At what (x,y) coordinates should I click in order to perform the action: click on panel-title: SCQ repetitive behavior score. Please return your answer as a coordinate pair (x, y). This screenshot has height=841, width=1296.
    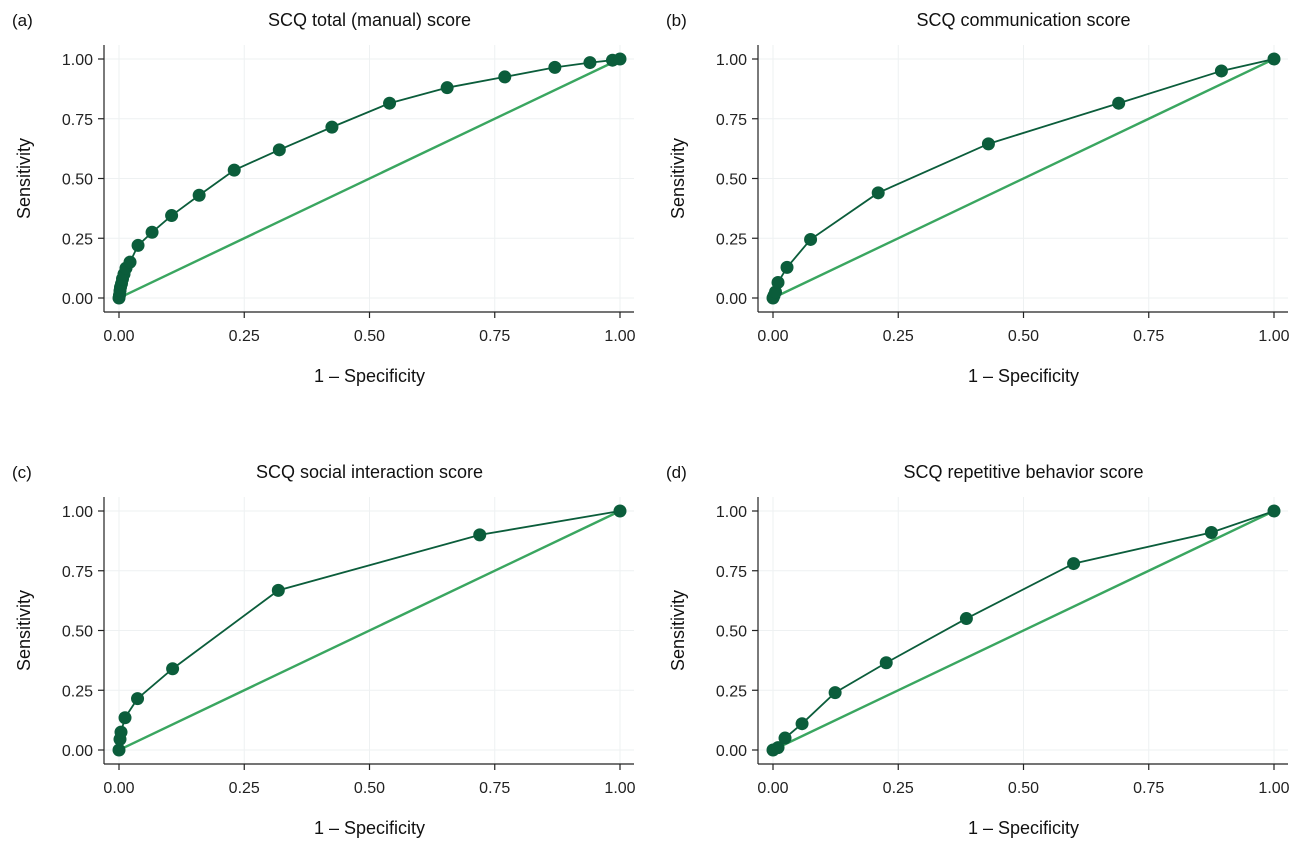
    Looking at the image, I should click on (1023, 472).